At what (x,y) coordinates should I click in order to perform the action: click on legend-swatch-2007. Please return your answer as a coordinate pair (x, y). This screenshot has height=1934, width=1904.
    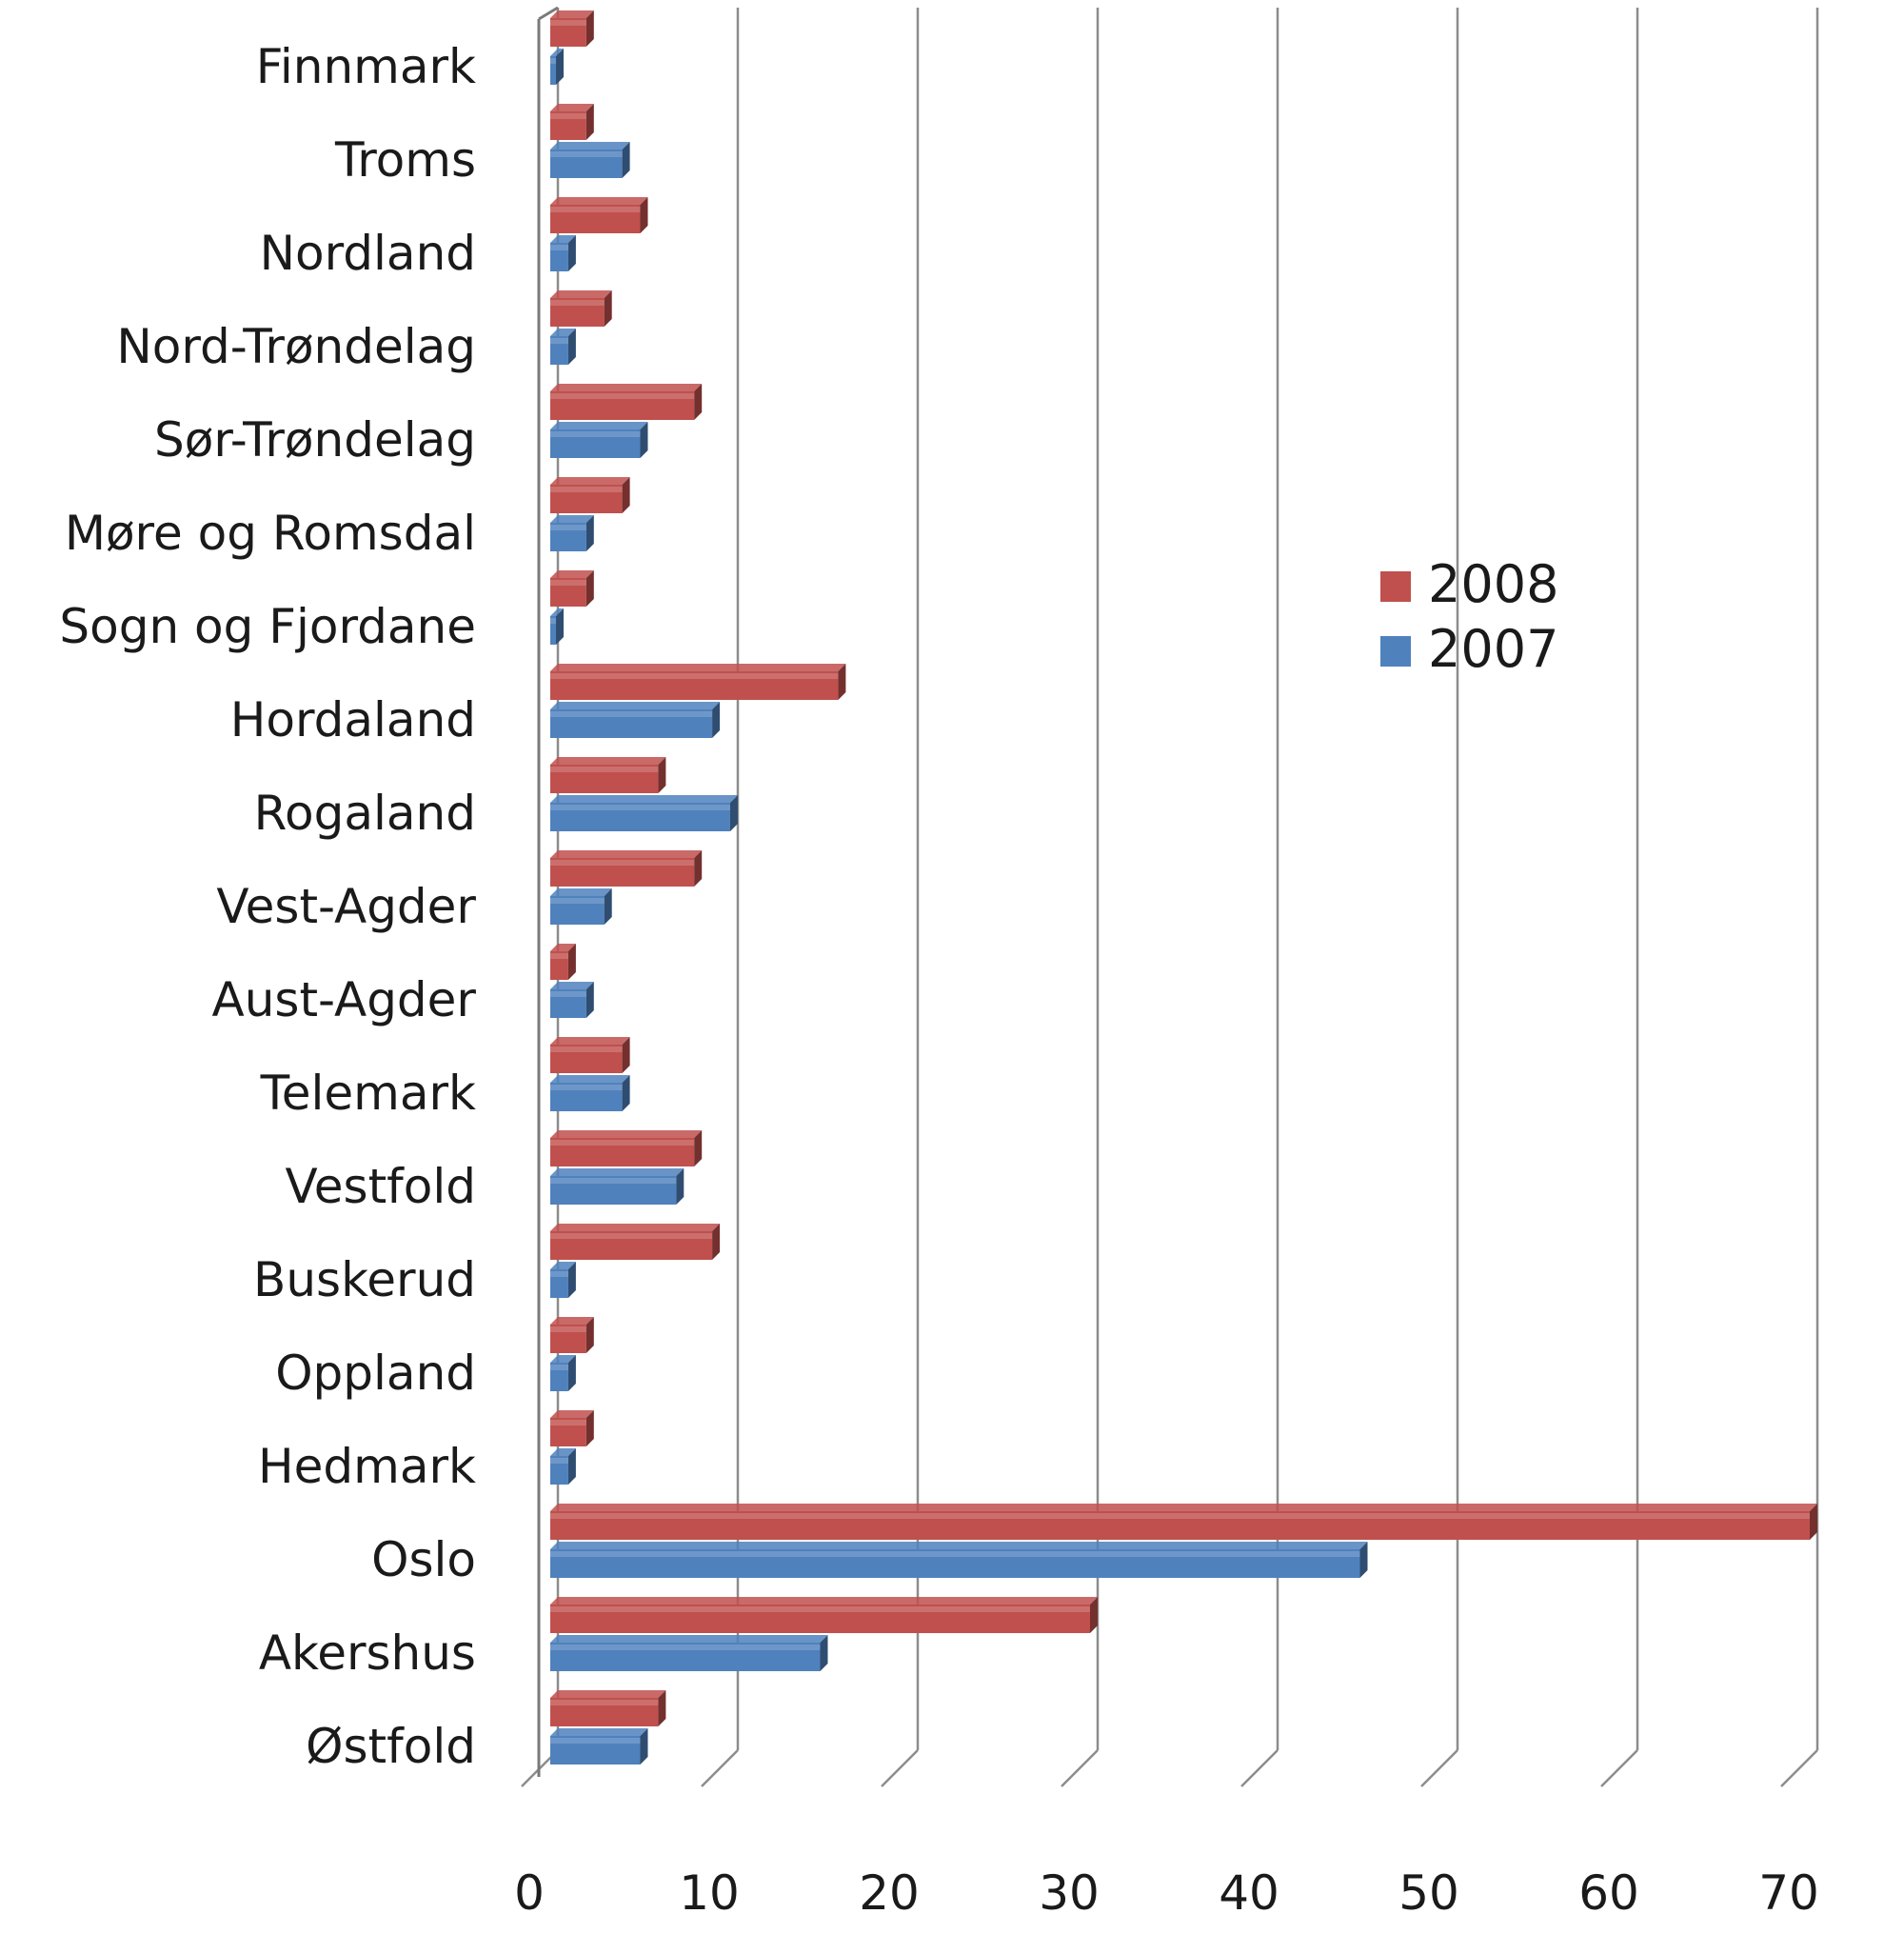
    Looking at the image, I should click on (1395, 652).